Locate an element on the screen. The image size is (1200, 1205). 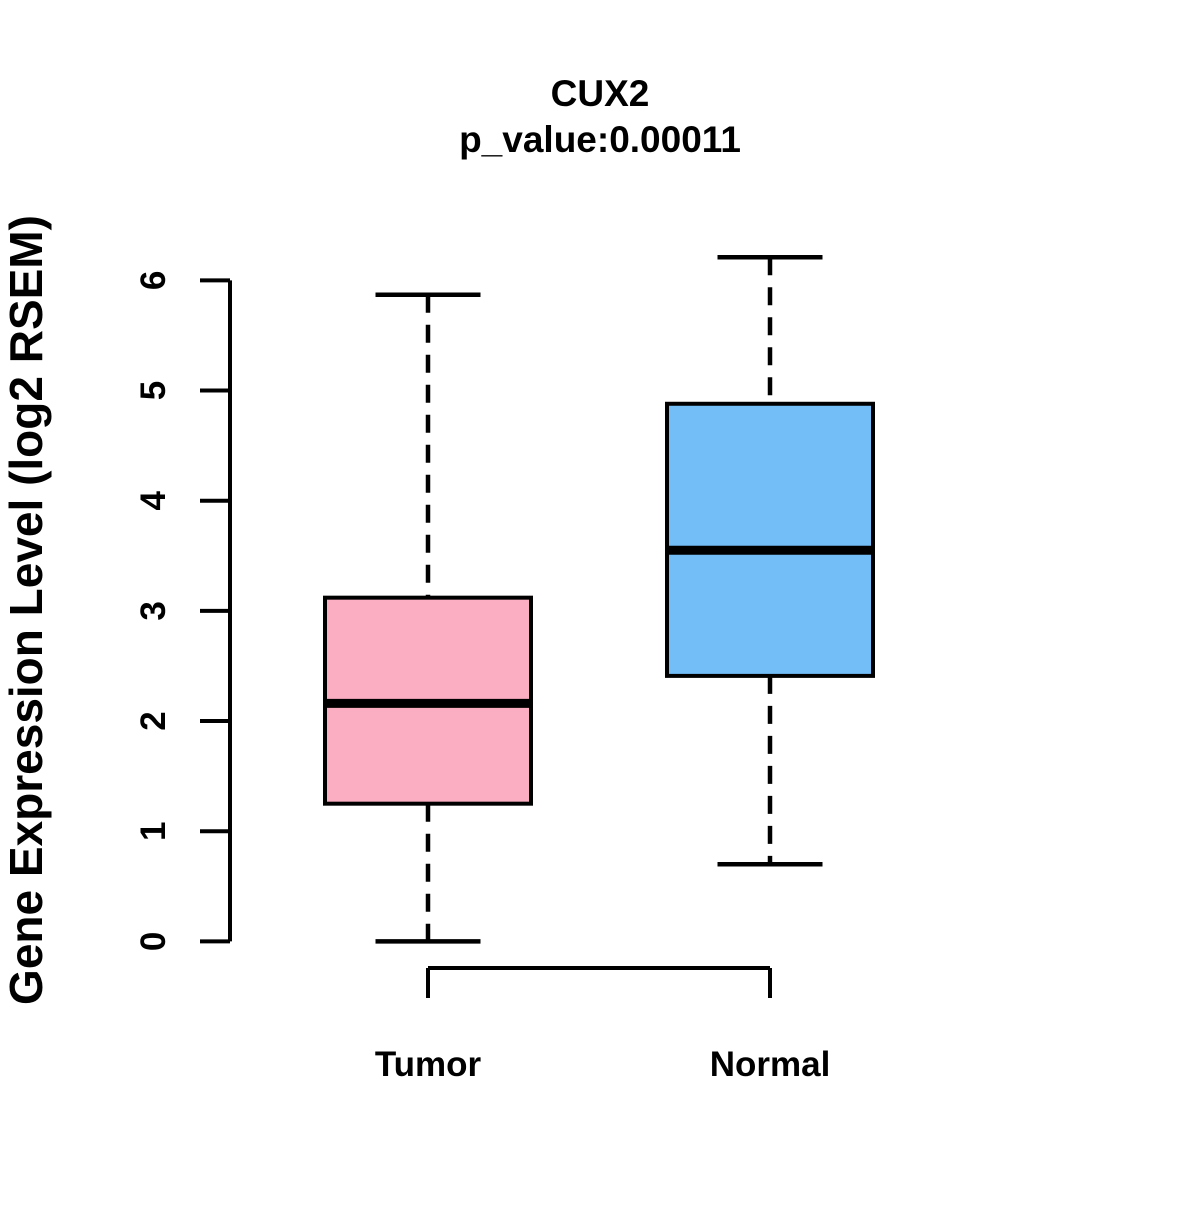
y-tick-label: 1 is located at coordinates (153, 830).